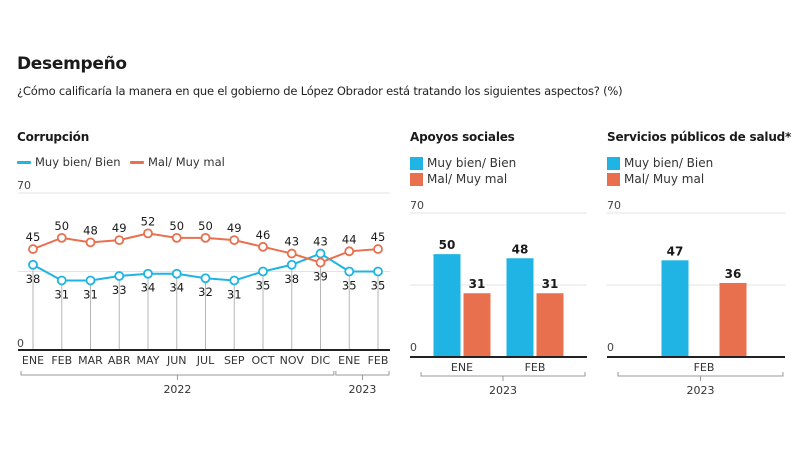 The width and height of the screenshot is (800, 450). What do you see at coordinates (733, 274) in the screenshot?
I see `bar-value-label: 36` at bounding box center [733, 274].